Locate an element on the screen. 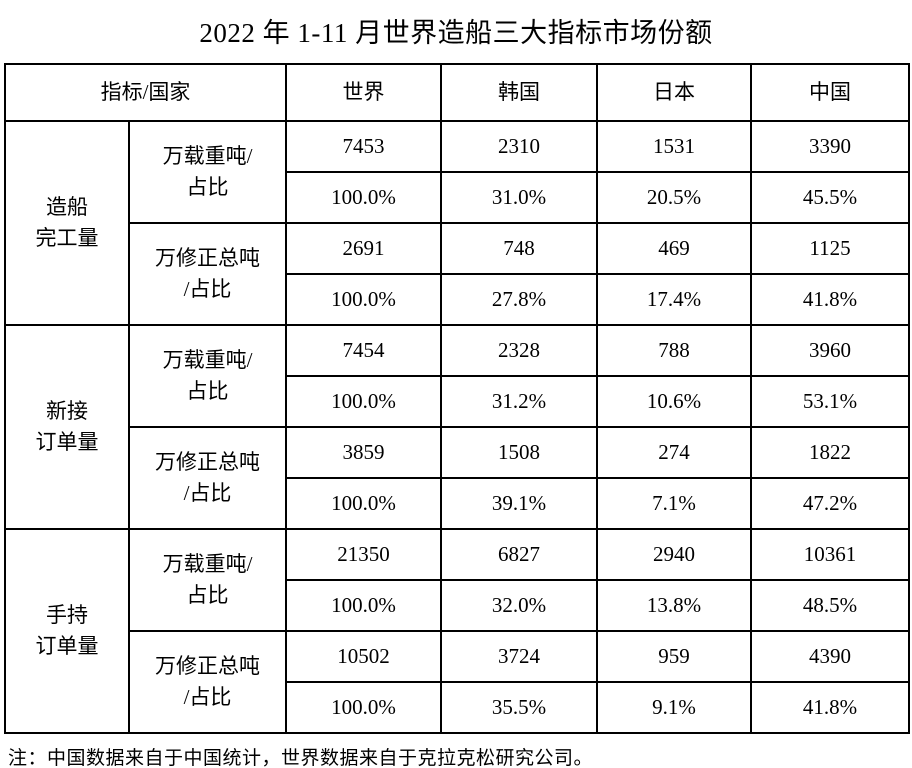 This screenshot has width=912, height=768. share-cell: 27.8% is located at coordinates (519, 299).